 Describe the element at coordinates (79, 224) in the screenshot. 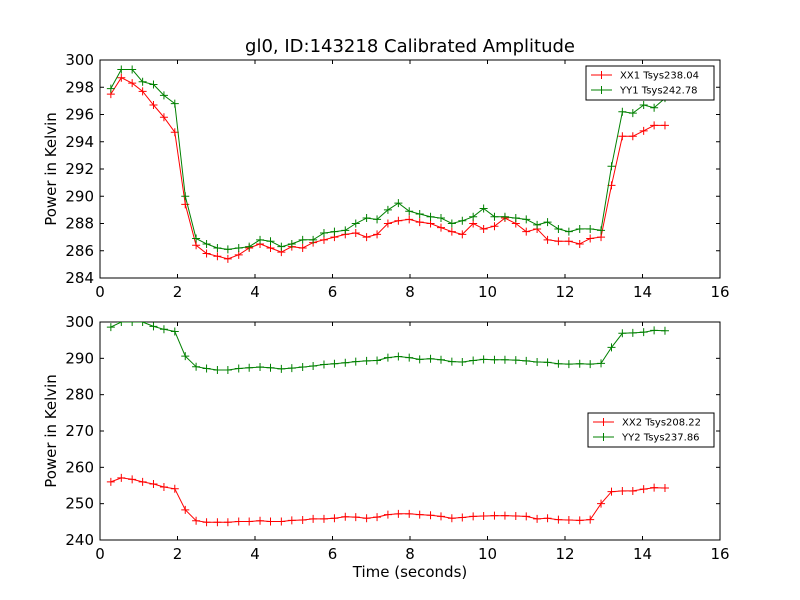

I see `y-tick-label: 288` at that location.